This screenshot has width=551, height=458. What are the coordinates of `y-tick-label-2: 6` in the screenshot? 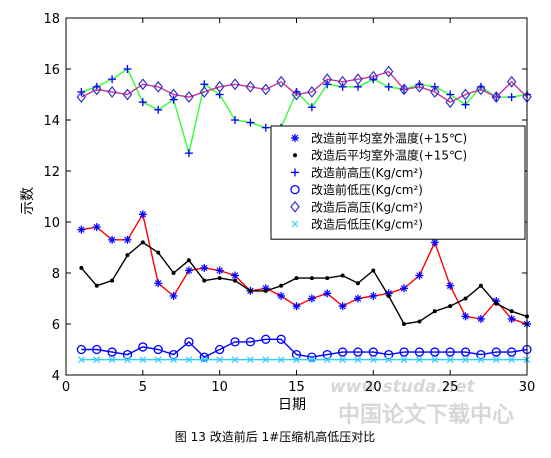 It's located at (56, 325).